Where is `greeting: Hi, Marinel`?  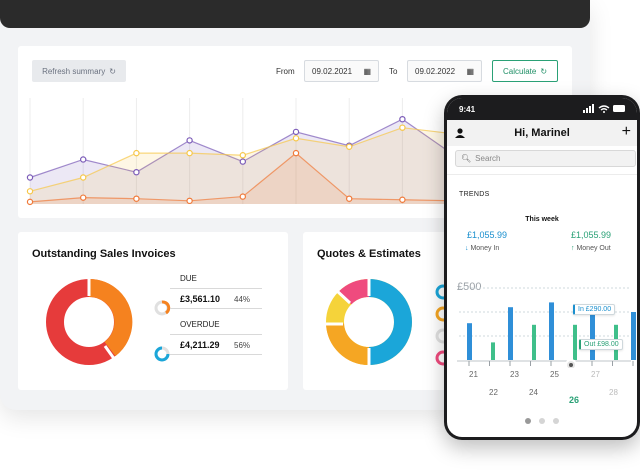 greeting: Hi, Marinel is located at coordinates (542, 133).